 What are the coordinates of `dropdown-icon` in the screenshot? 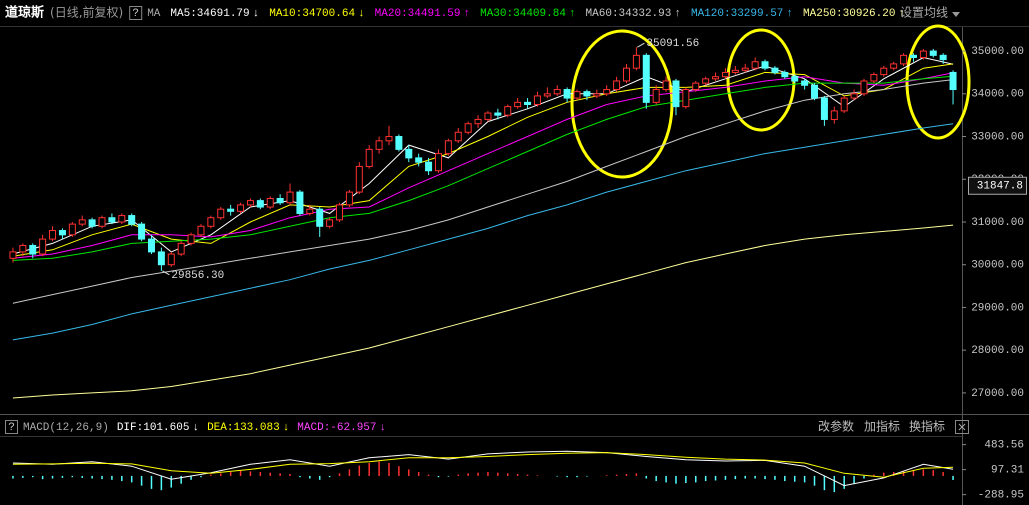 It's located at (956, 14).